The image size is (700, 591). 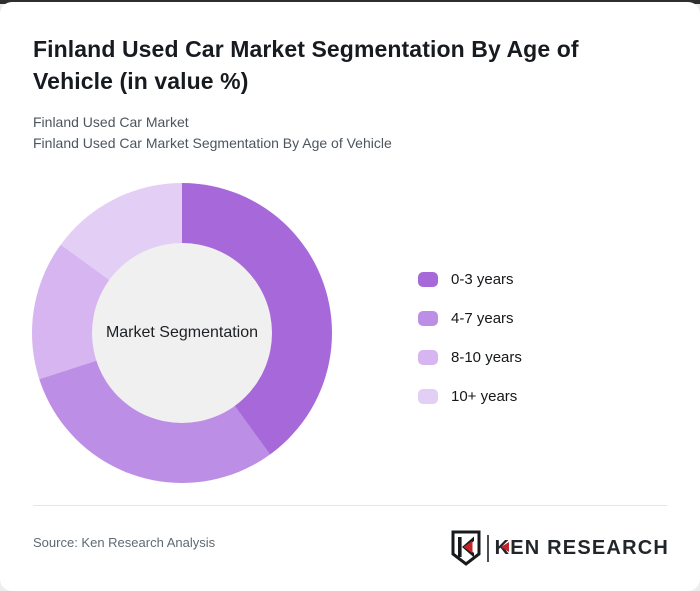 I want to click on subtitle-line-1: Finland Used Car Market, so click(x=111, y=122).